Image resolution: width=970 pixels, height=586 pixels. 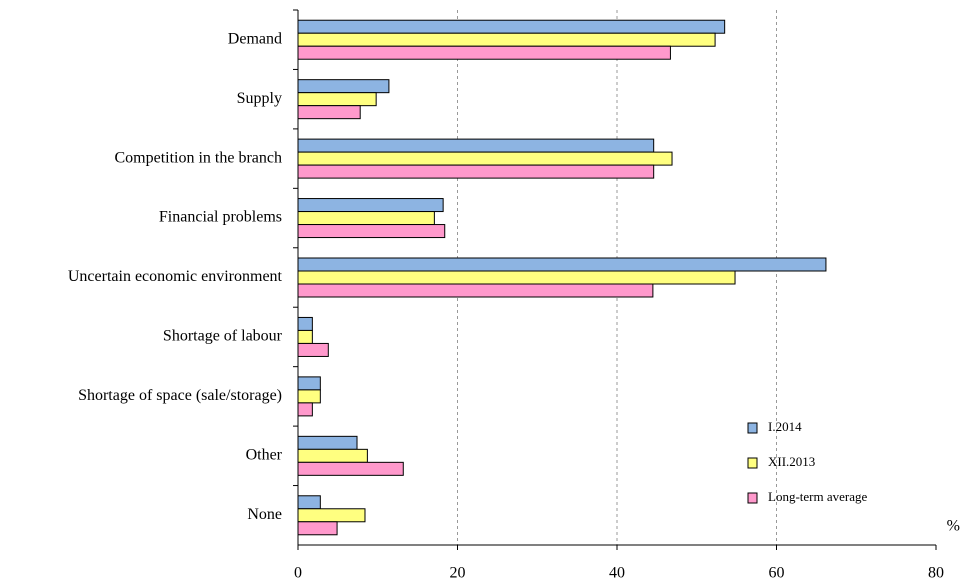 What do you see at coordinates (259, 98) in the screenshot?
I see `y-tick-label: Supply` at bounding box center [259, 98].